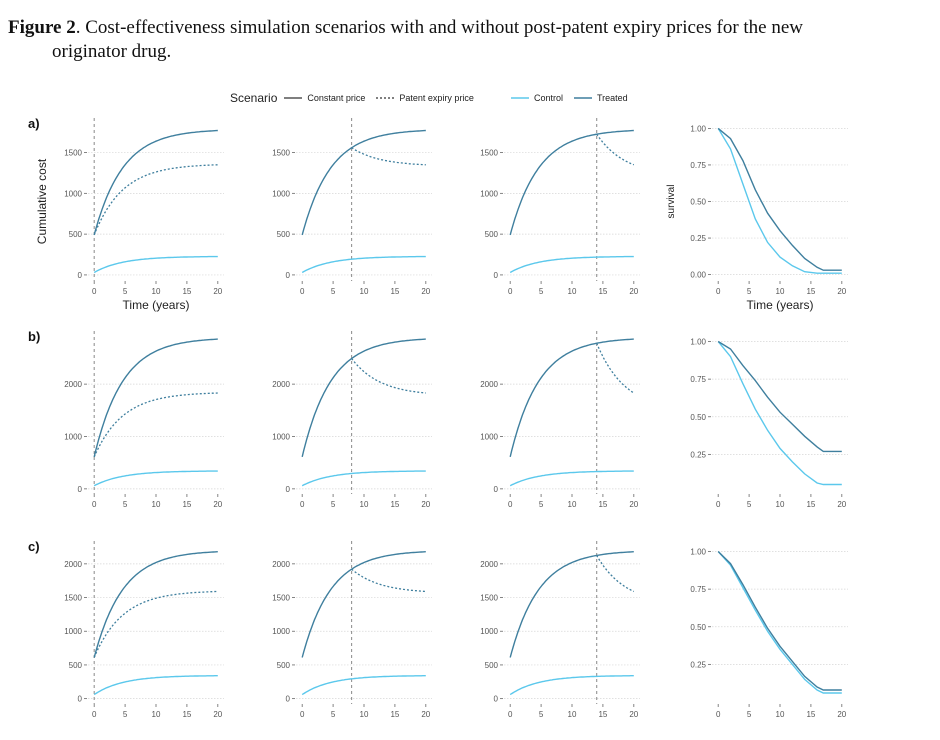 The height and width of the screenshot is (740, 940). What do you see at coordinates (612, 98) in the screenshot?
I see `legend-label-treated: Treated` at bounding box center [612, 98].